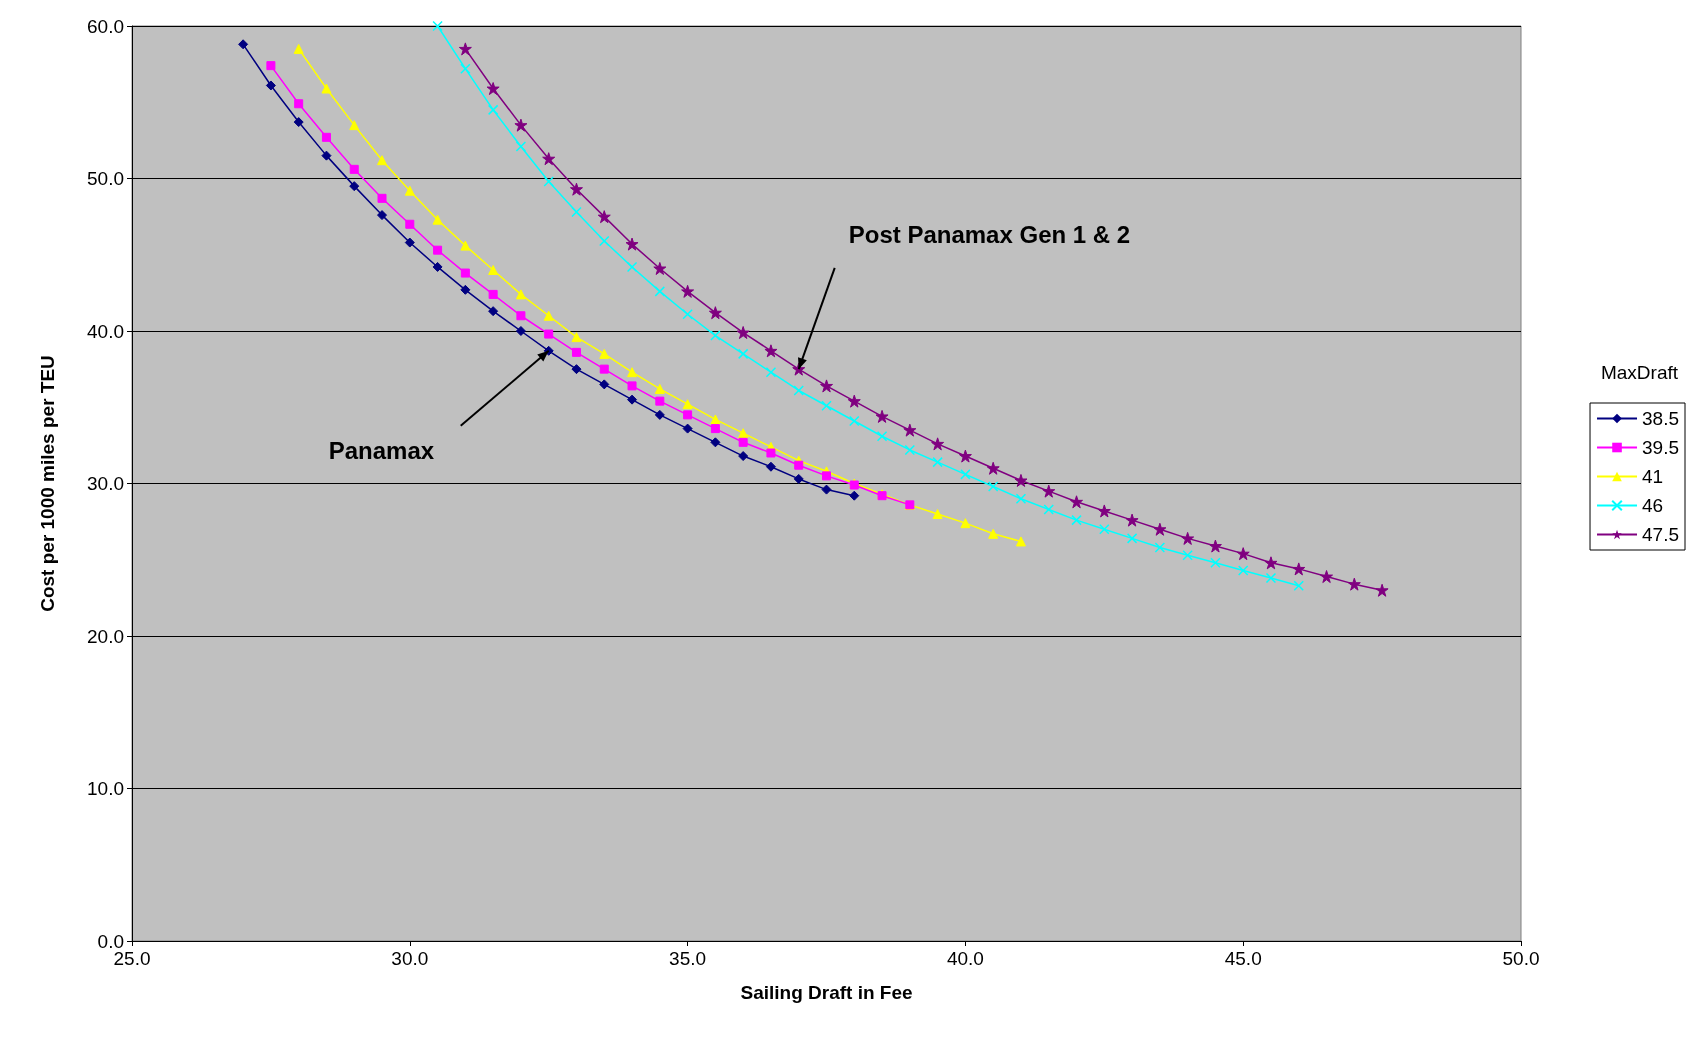 The height and width of the screenshot is (1039, 1701). Describe the element at coordinates (105, 178) in the screenshot. I see `y-tick-label: 50.0` at that location.